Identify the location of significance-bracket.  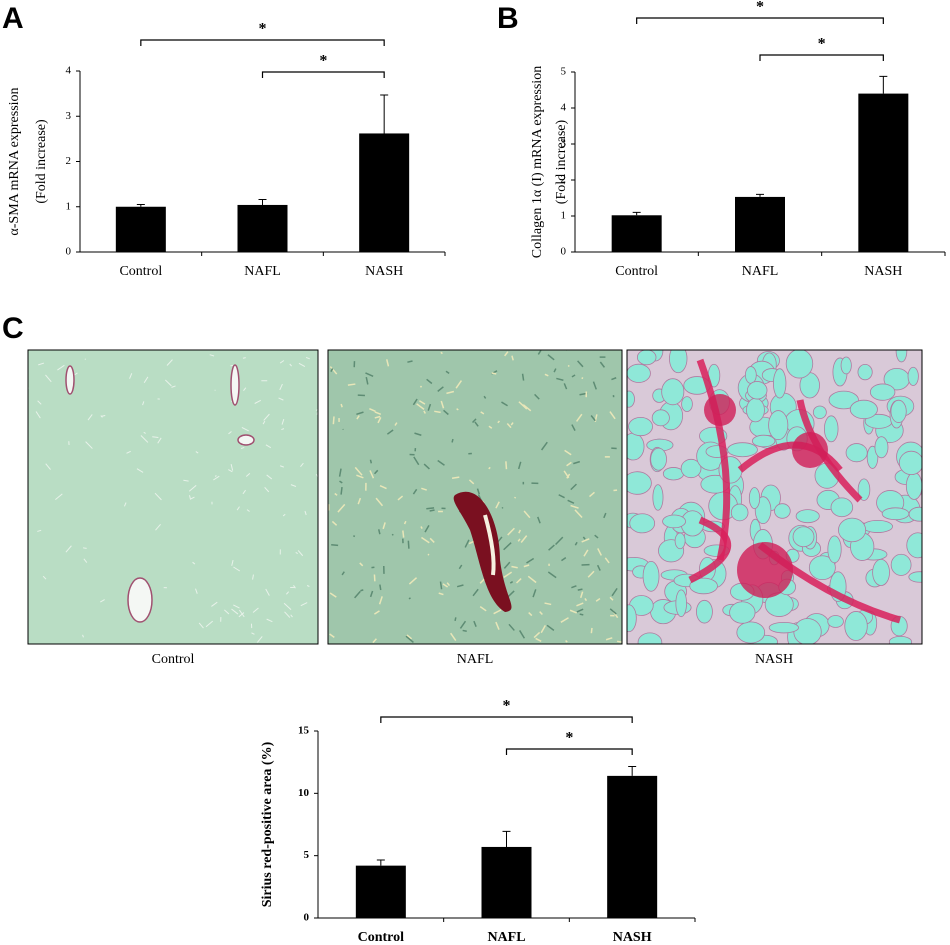
(760, 20).